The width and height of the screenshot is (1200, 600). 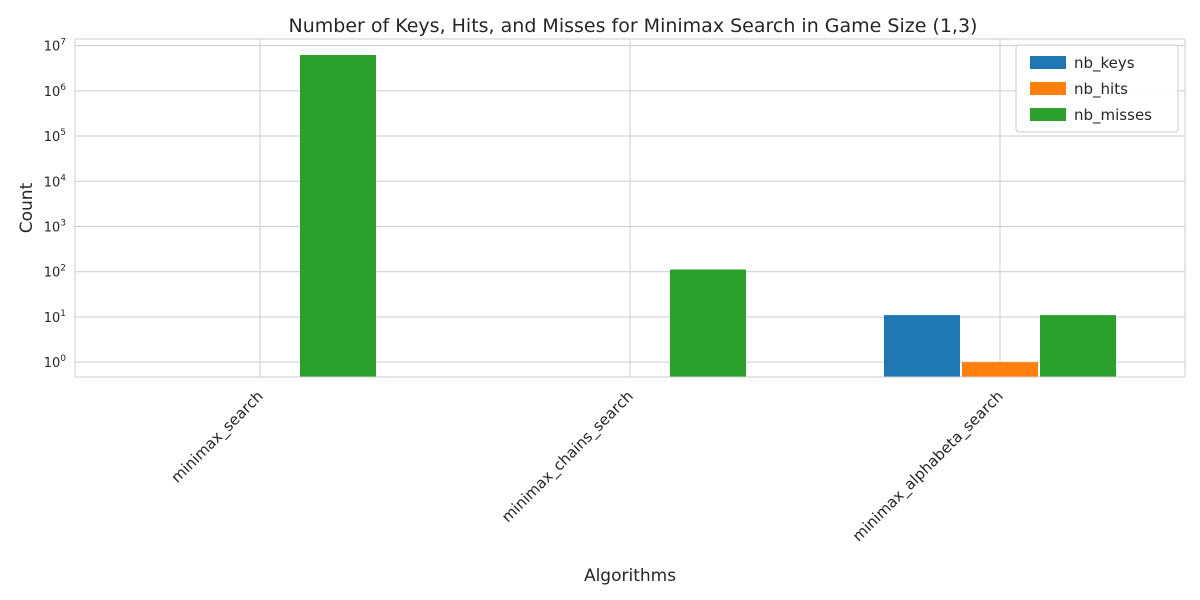 What do you see at coordinates (218, 437) in the screenshot?
I see `x-tick-label: minimax_search` at bounding box center [218, 437].